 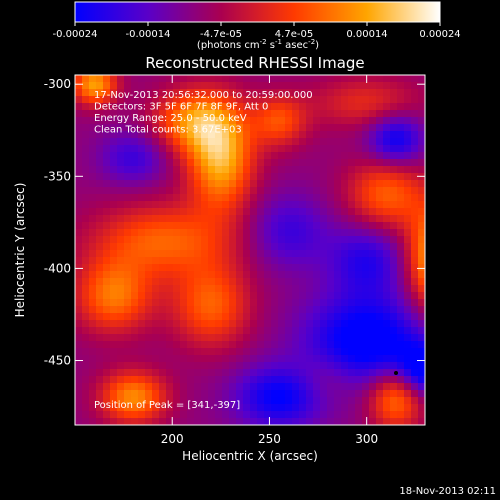 I want to click on colorbar-tick-label: 4.7e-05, so click(x=294, y=34).